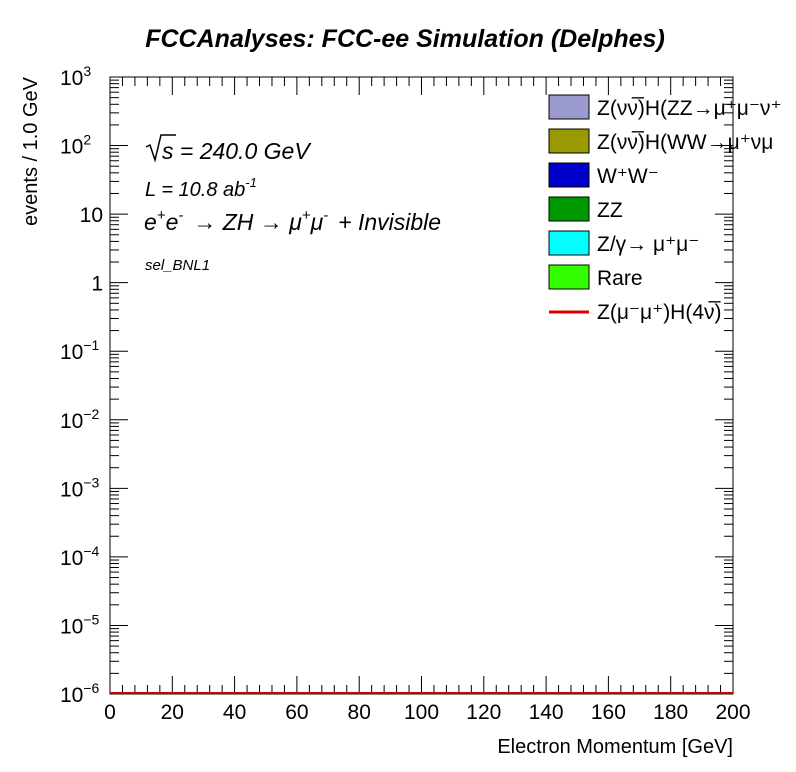  I want to click on legend-label: ZZ, so click(610, 210).